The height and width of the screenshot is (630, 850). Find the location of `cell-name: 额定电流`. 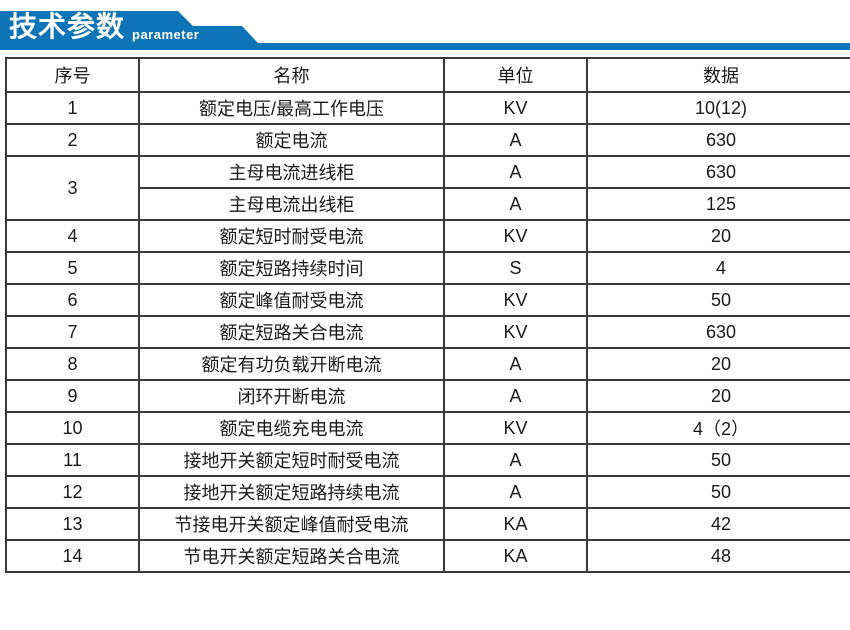

cell-name: 额定电流 is located at coordinates (291, 140).